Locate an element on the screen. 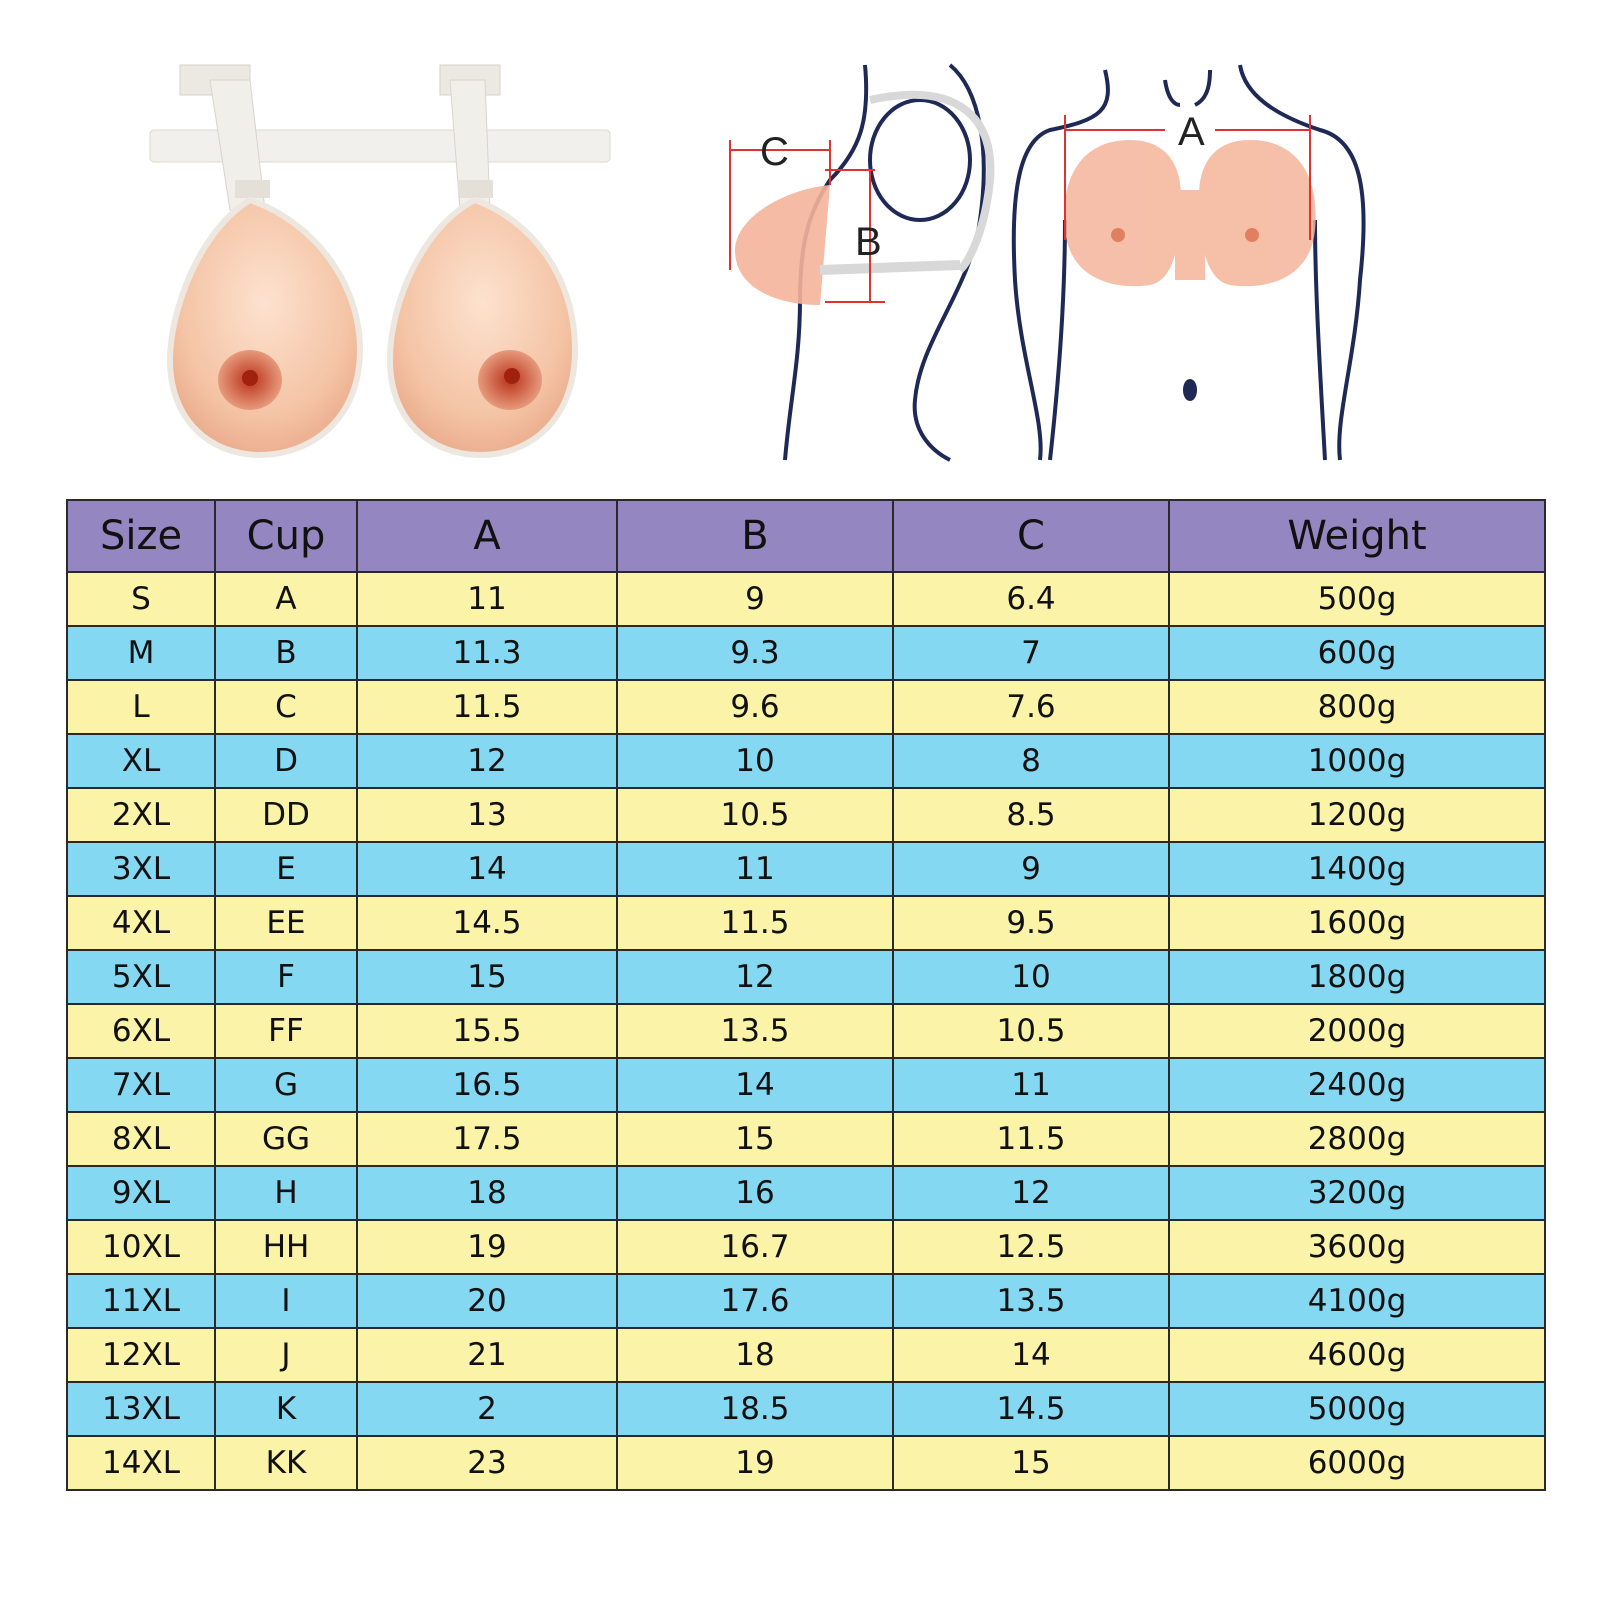 Image resolution: width=1600 pixels, height=1600 pixels. table-row: XL D 12 10 8 1000g is located at coordinates (806, 761).